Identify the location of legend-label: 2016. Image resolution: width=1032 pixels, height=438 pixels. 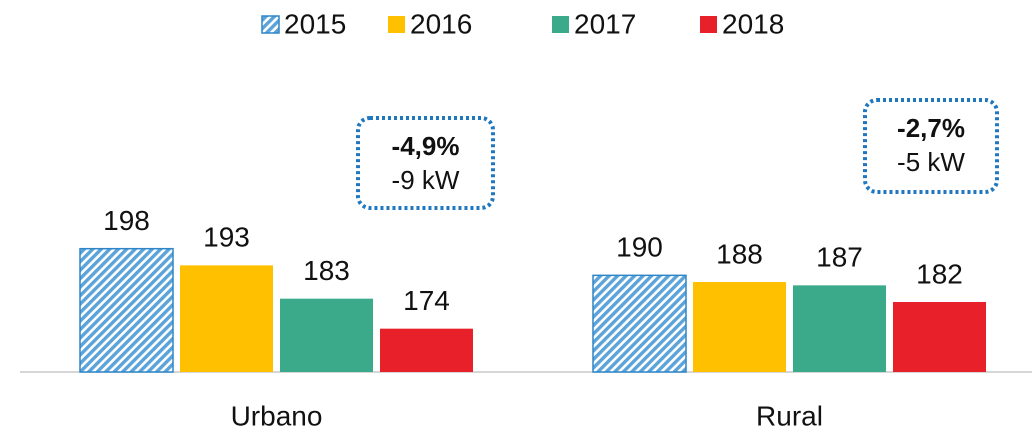
(441, 23).